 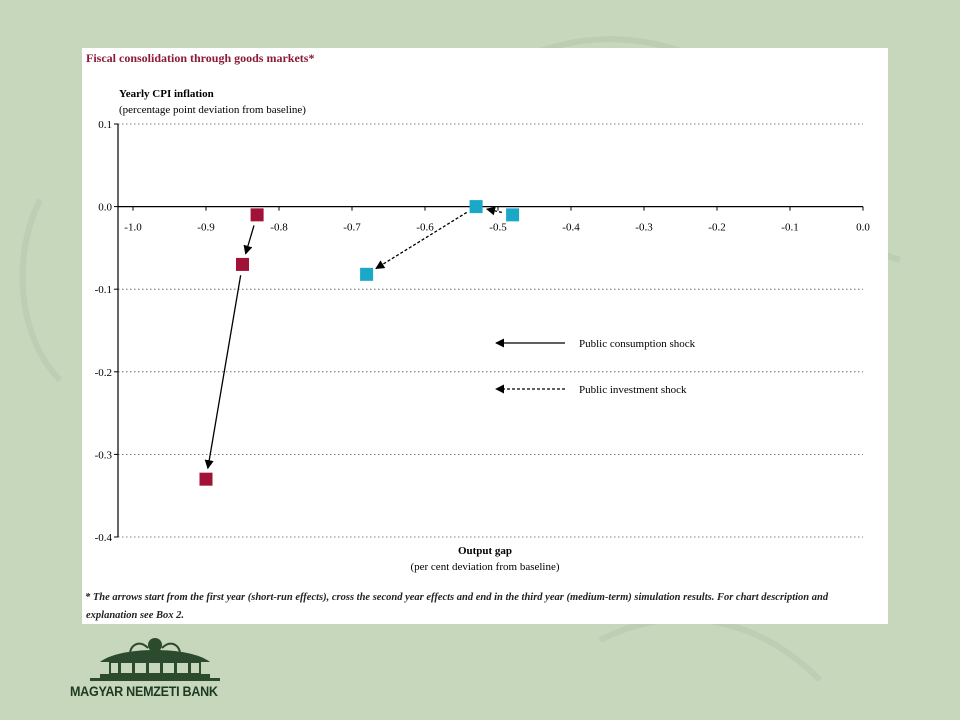 I want to click on x-tick-label: -0.6, so click(x=425, y=228).